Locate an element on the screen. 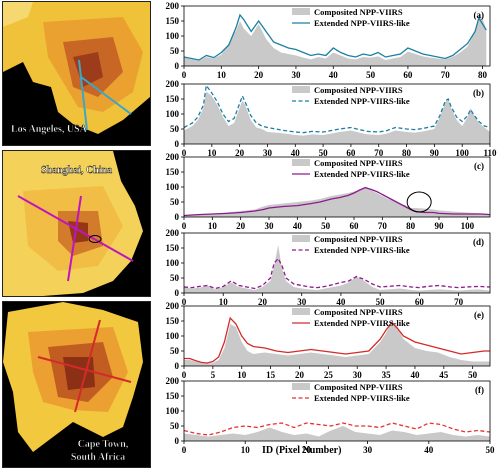  map-los-angeles-image: Los Angeles, USA is located at coordinates (76, 73).